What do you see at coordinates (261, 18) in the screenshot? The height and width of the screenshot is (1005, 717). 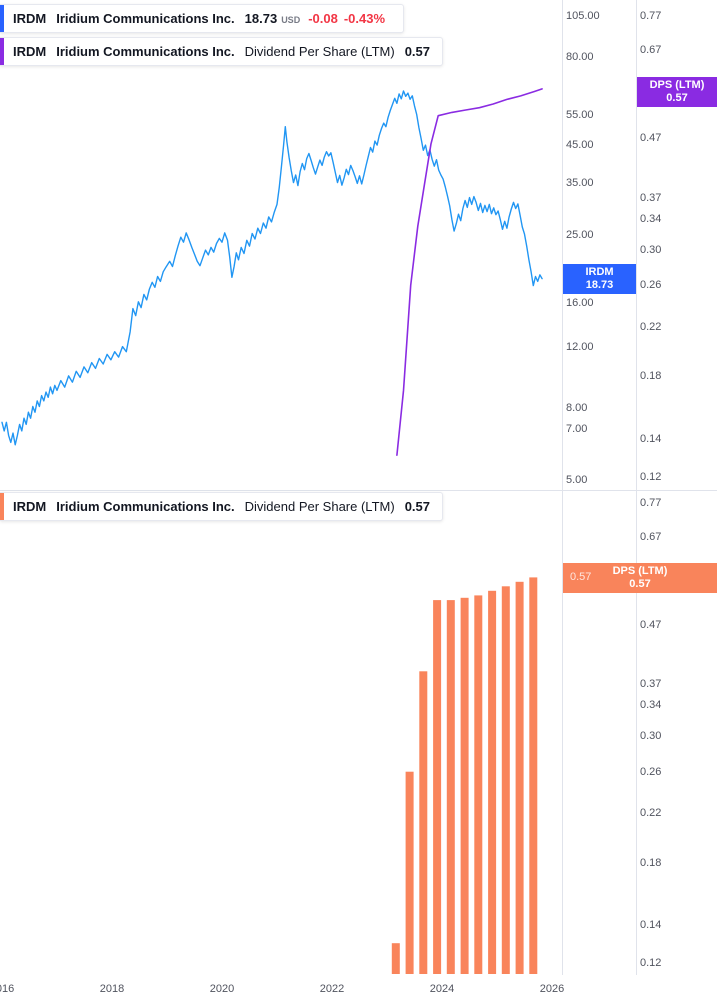 I see `legend-price-last: 18.73` at bounding box center [261, 18].